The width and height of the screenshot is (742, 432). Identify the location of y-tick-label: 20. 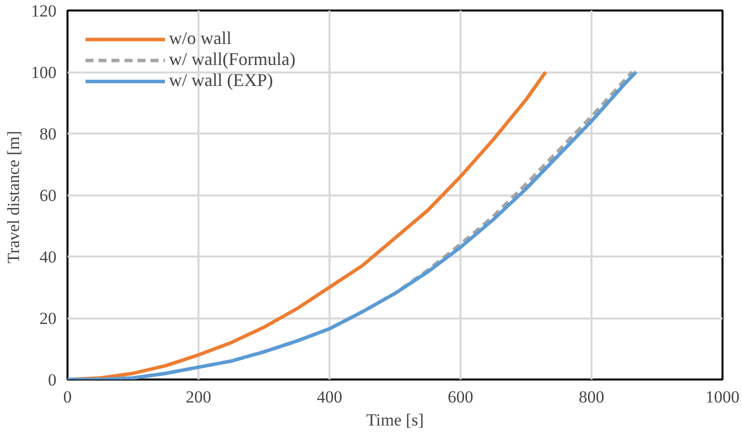
(48, 318).